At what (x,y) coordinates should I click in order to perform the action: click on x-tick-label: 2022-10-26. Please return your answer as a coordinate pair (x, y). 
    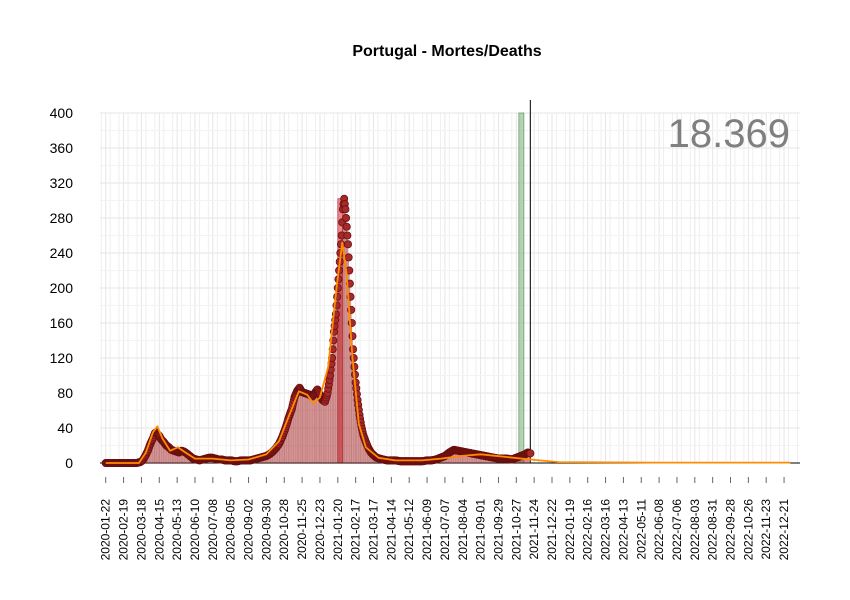
    Looking at the image, I should click on (748, 530).